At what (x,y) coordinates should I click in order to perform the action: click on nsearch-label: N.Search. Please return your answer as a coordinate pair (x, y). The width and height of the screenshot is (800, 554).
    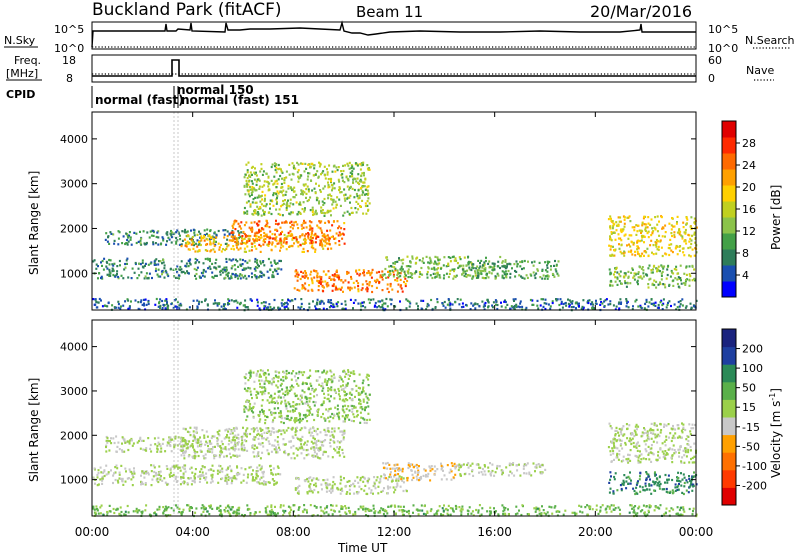
    Looking at the image, I should click on (770, 40).